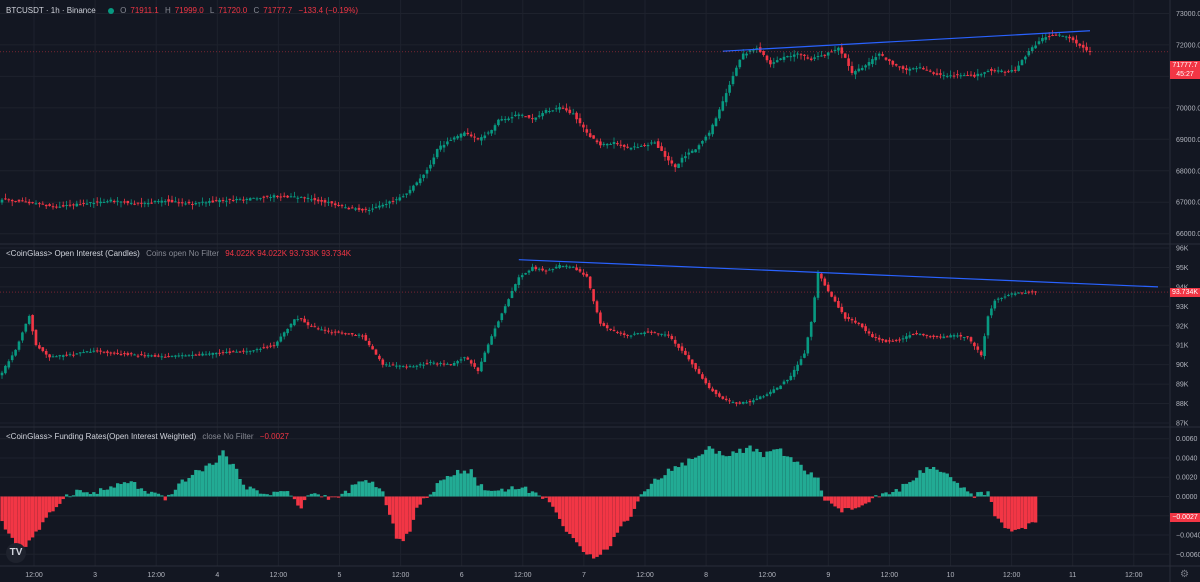 Image resolution: width=1200 pixels, height=582 pixels. I want to click on y-tick-label: 87K, so click(1182, 424).